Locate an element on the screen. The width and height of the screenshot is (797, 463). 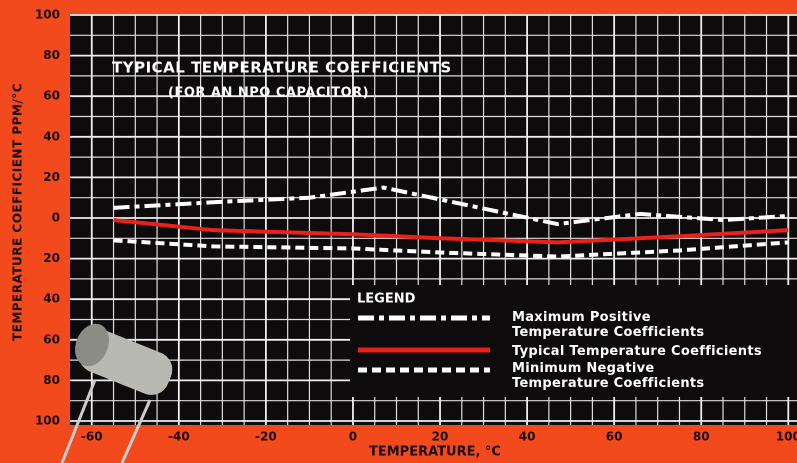
legend-title: LEGEND is located at coordinates (386, 299).